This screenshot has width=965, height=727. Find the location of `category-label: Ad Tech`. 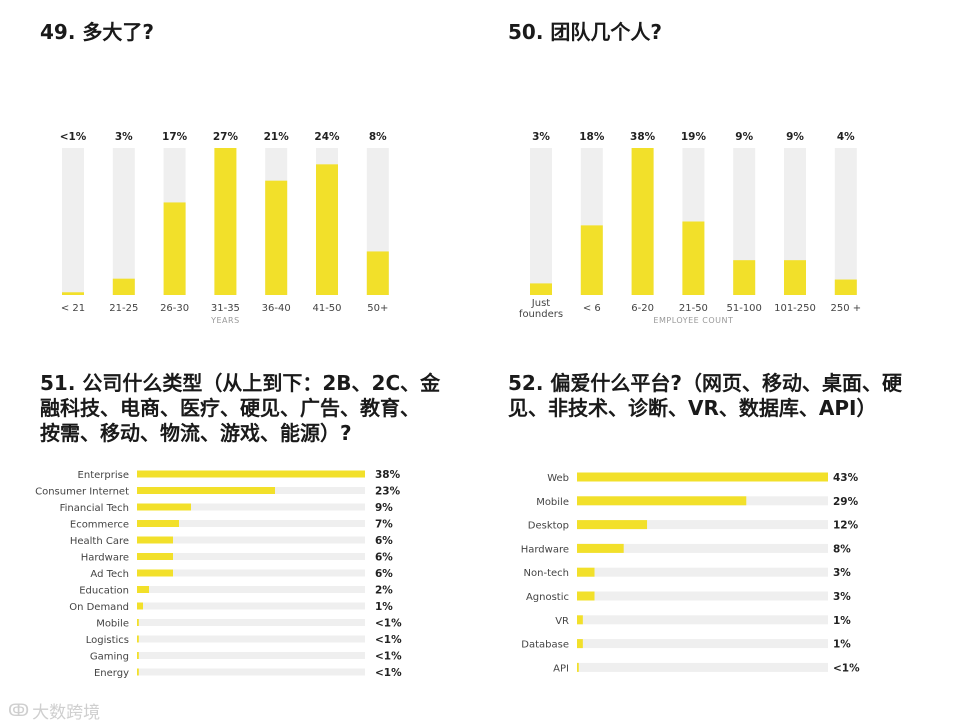

category-label: Ad Tech is located at coordinates (109, 574).